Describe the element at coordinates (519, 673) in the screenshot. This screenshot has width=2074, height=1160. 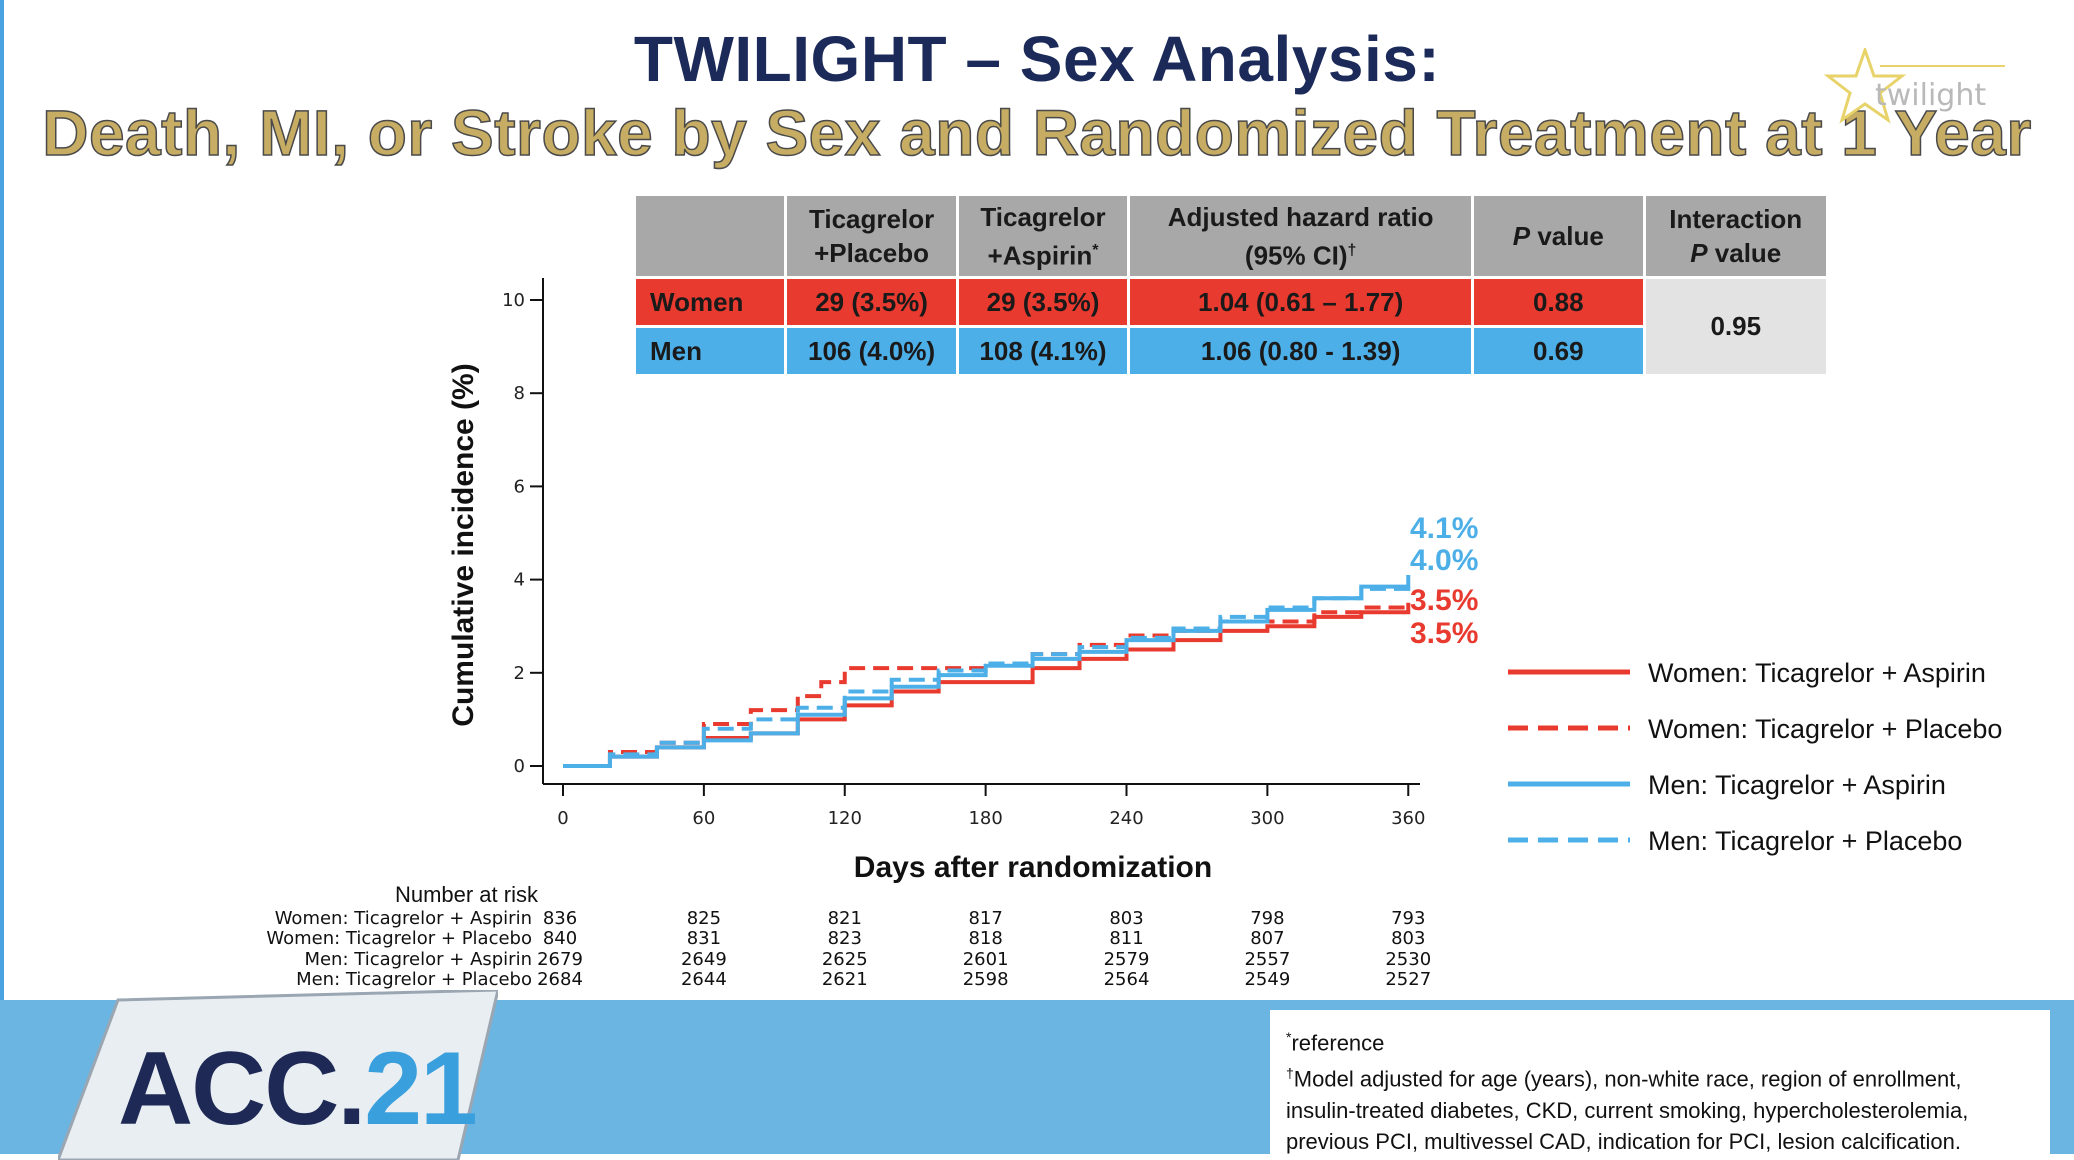
I see `y-tick-label: 2` at that location.